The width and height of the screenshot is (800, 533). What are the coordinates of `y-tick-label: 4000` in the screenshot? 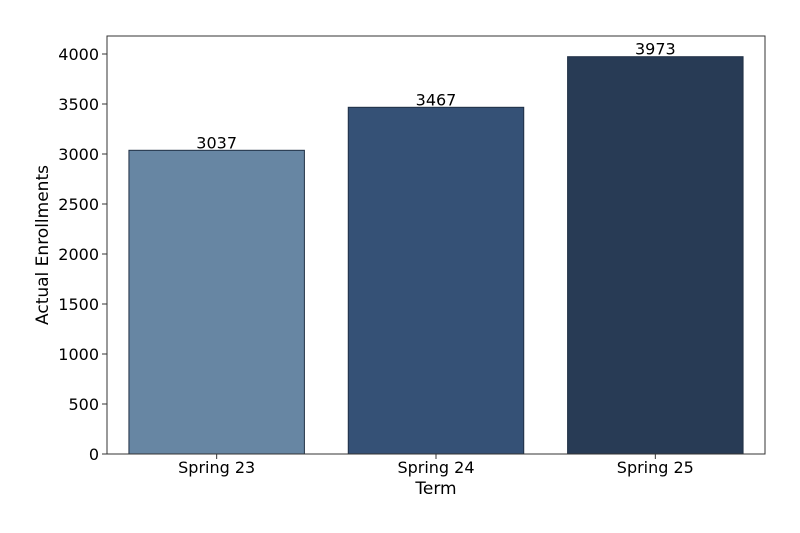 It's located at (78, 54).